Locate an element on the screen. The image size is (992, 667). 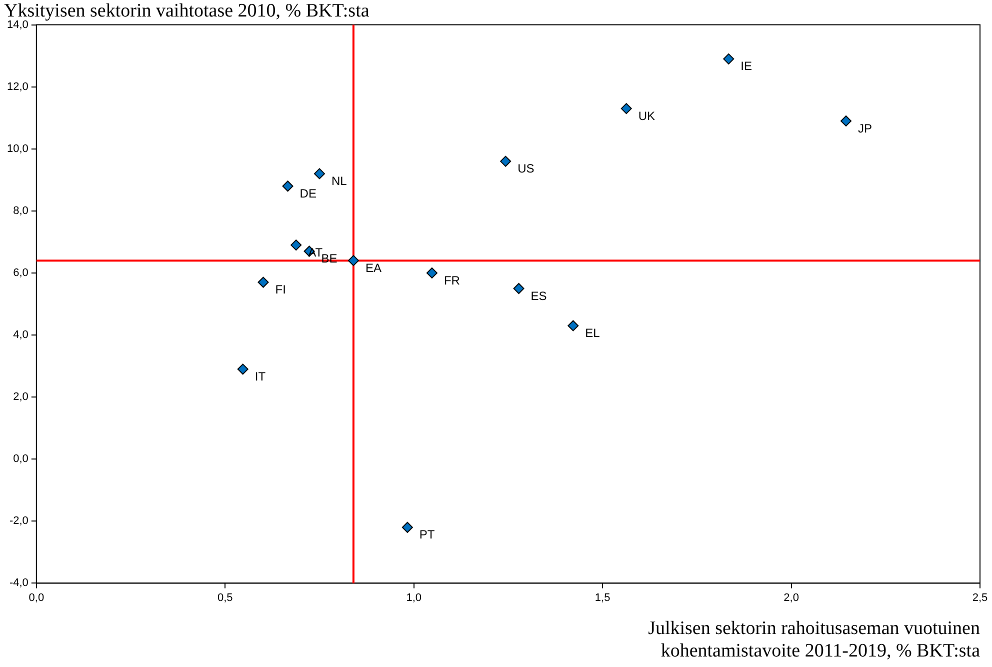
annotation: IE is located at coordinates (746, 66).